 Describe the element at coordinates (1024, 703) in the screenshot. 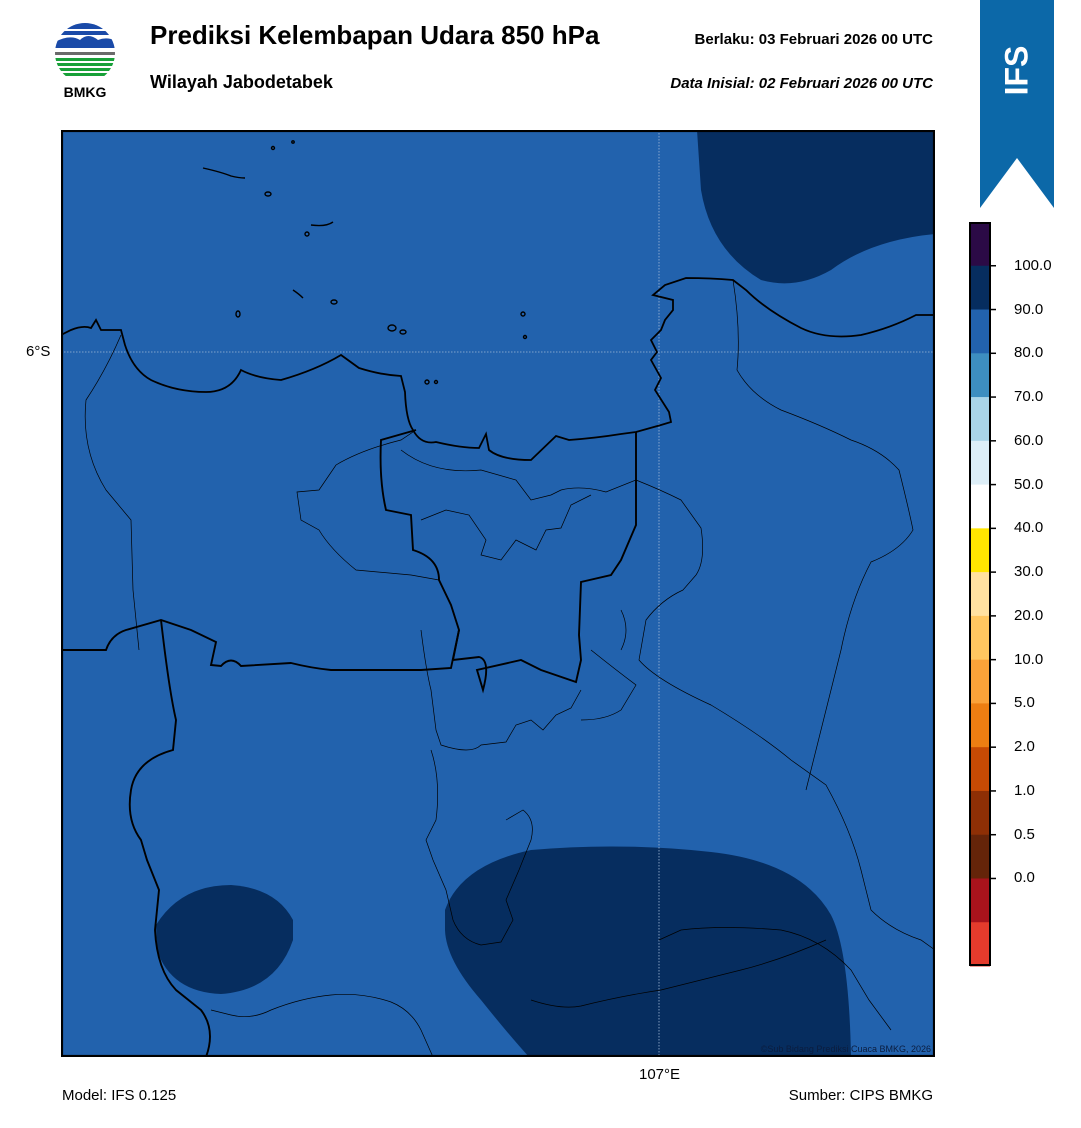

I see `colorbar-tick-label: 5.0` at that location.